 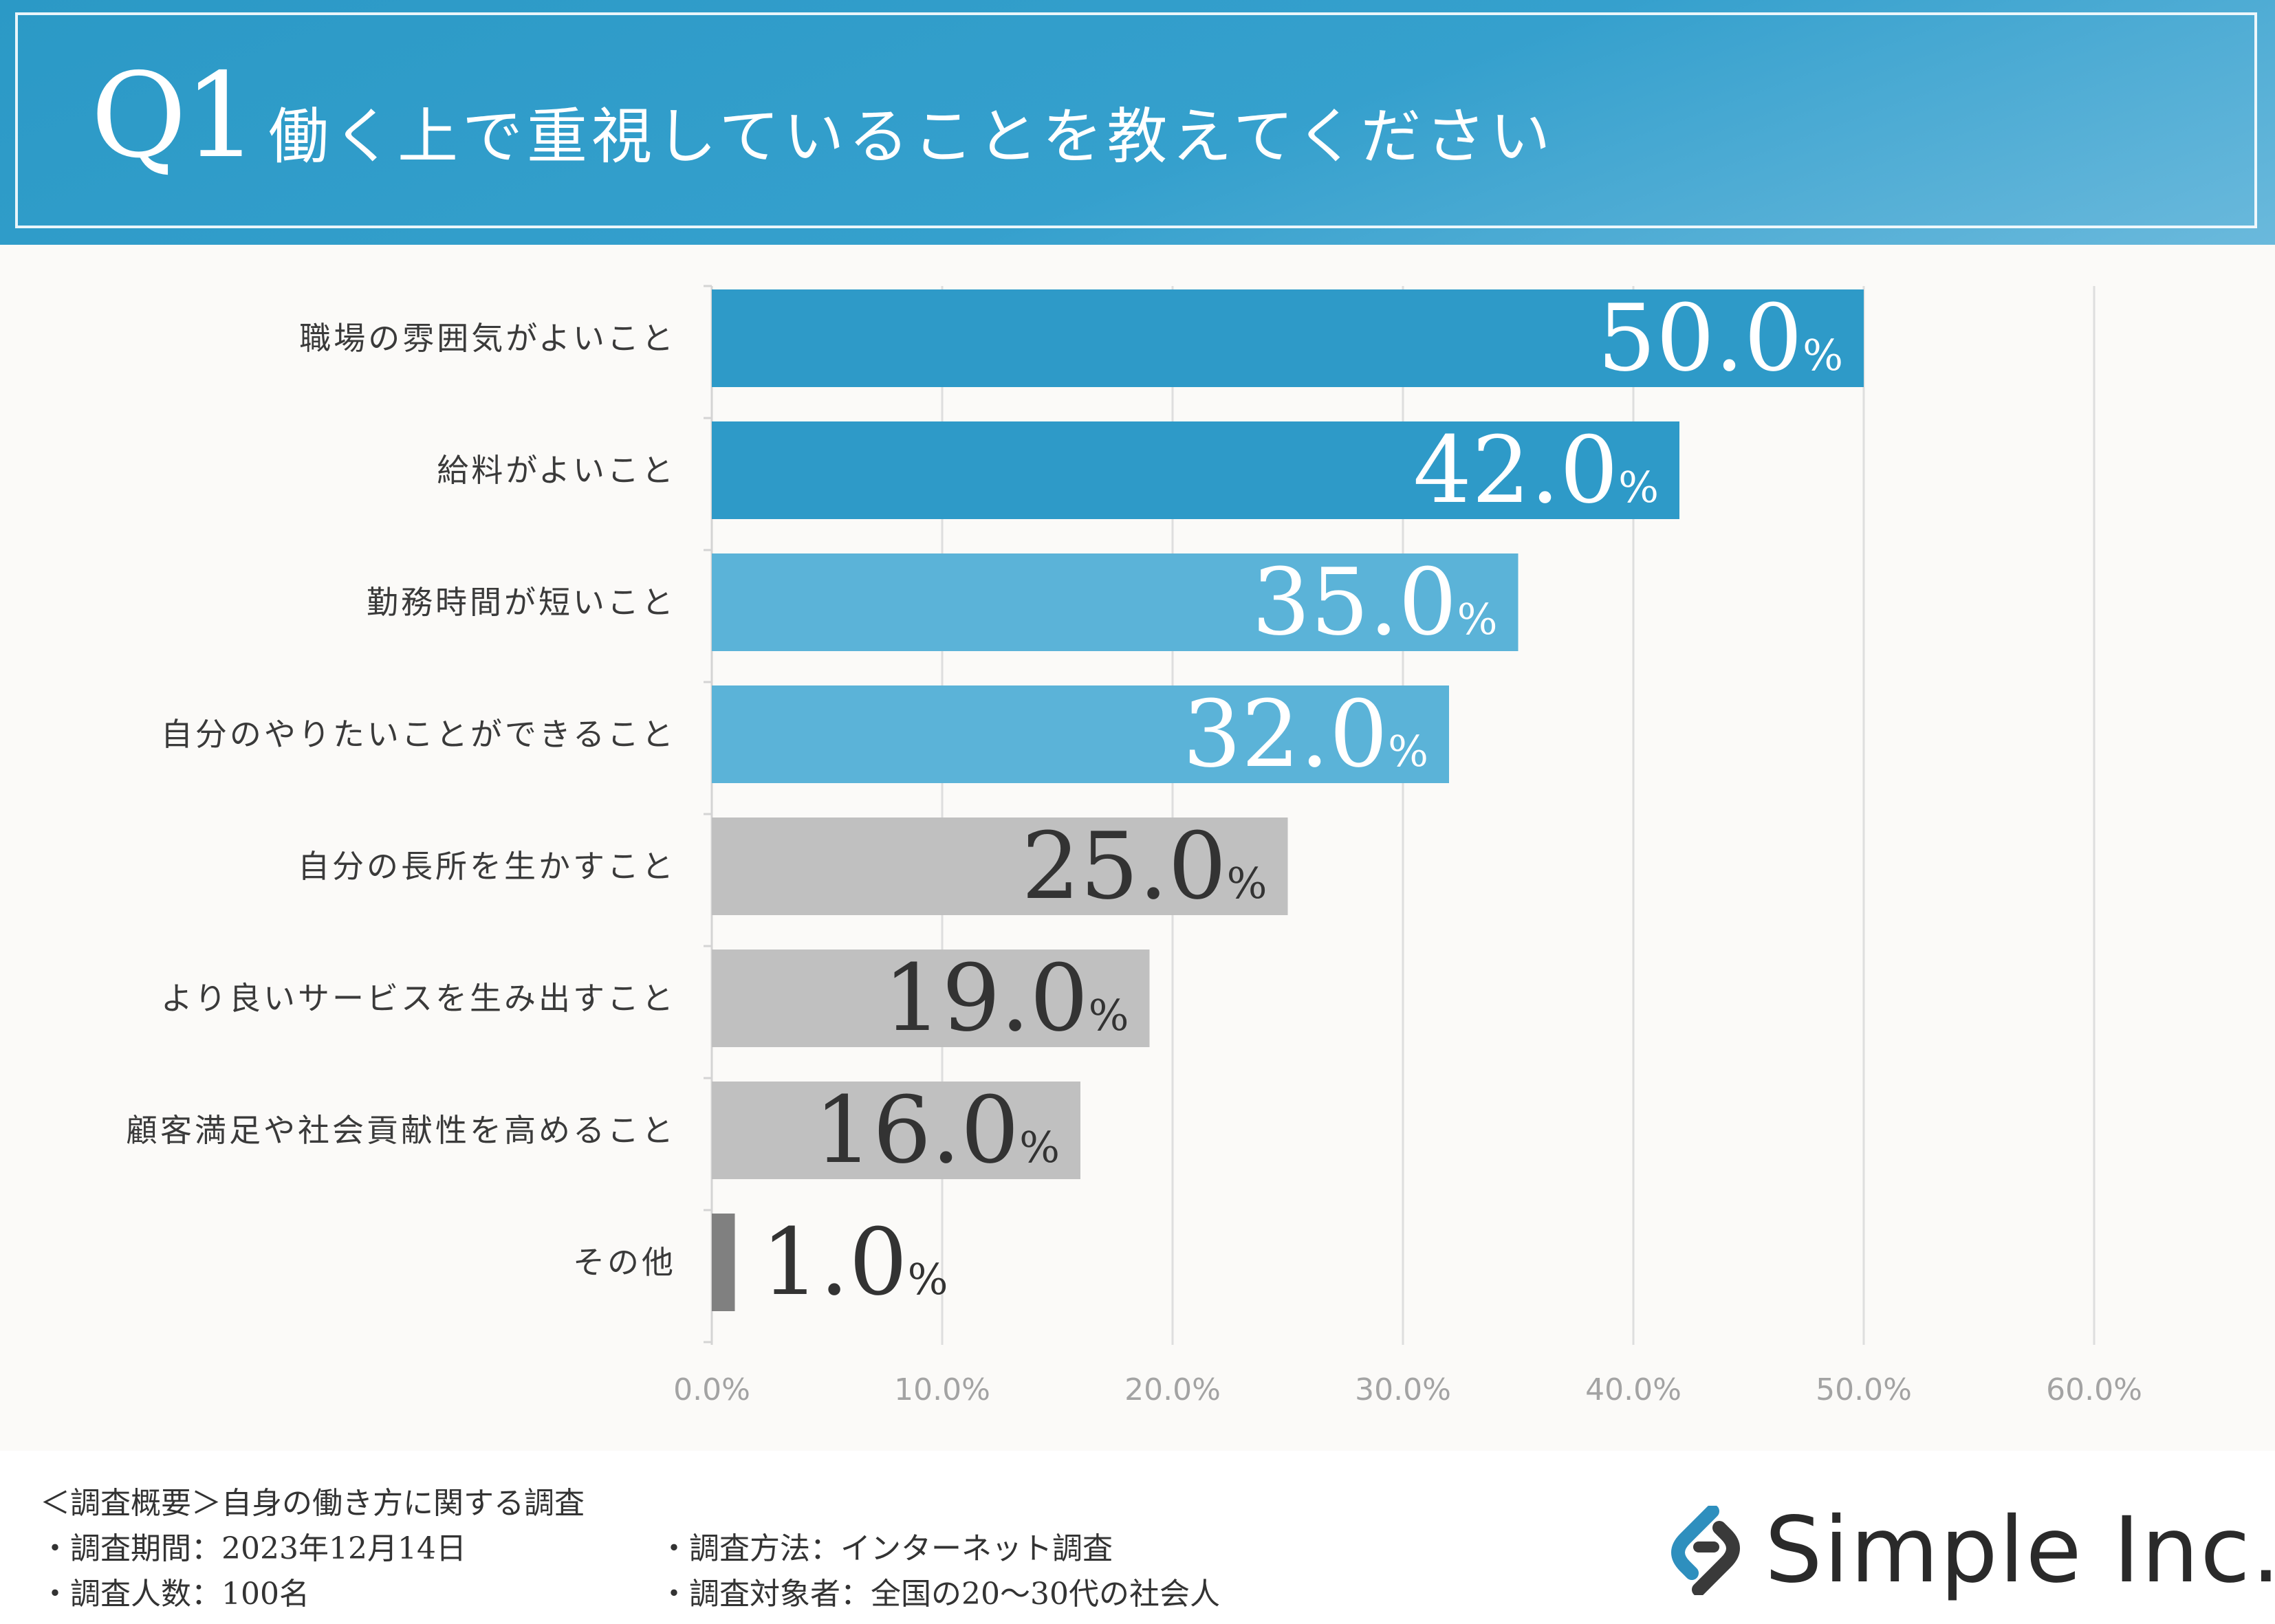 What do you see at coordinates (2094, 1389) in the screenshot?
I see `x-tick-label: 60.0%` at bounding box center [2094, 1389].